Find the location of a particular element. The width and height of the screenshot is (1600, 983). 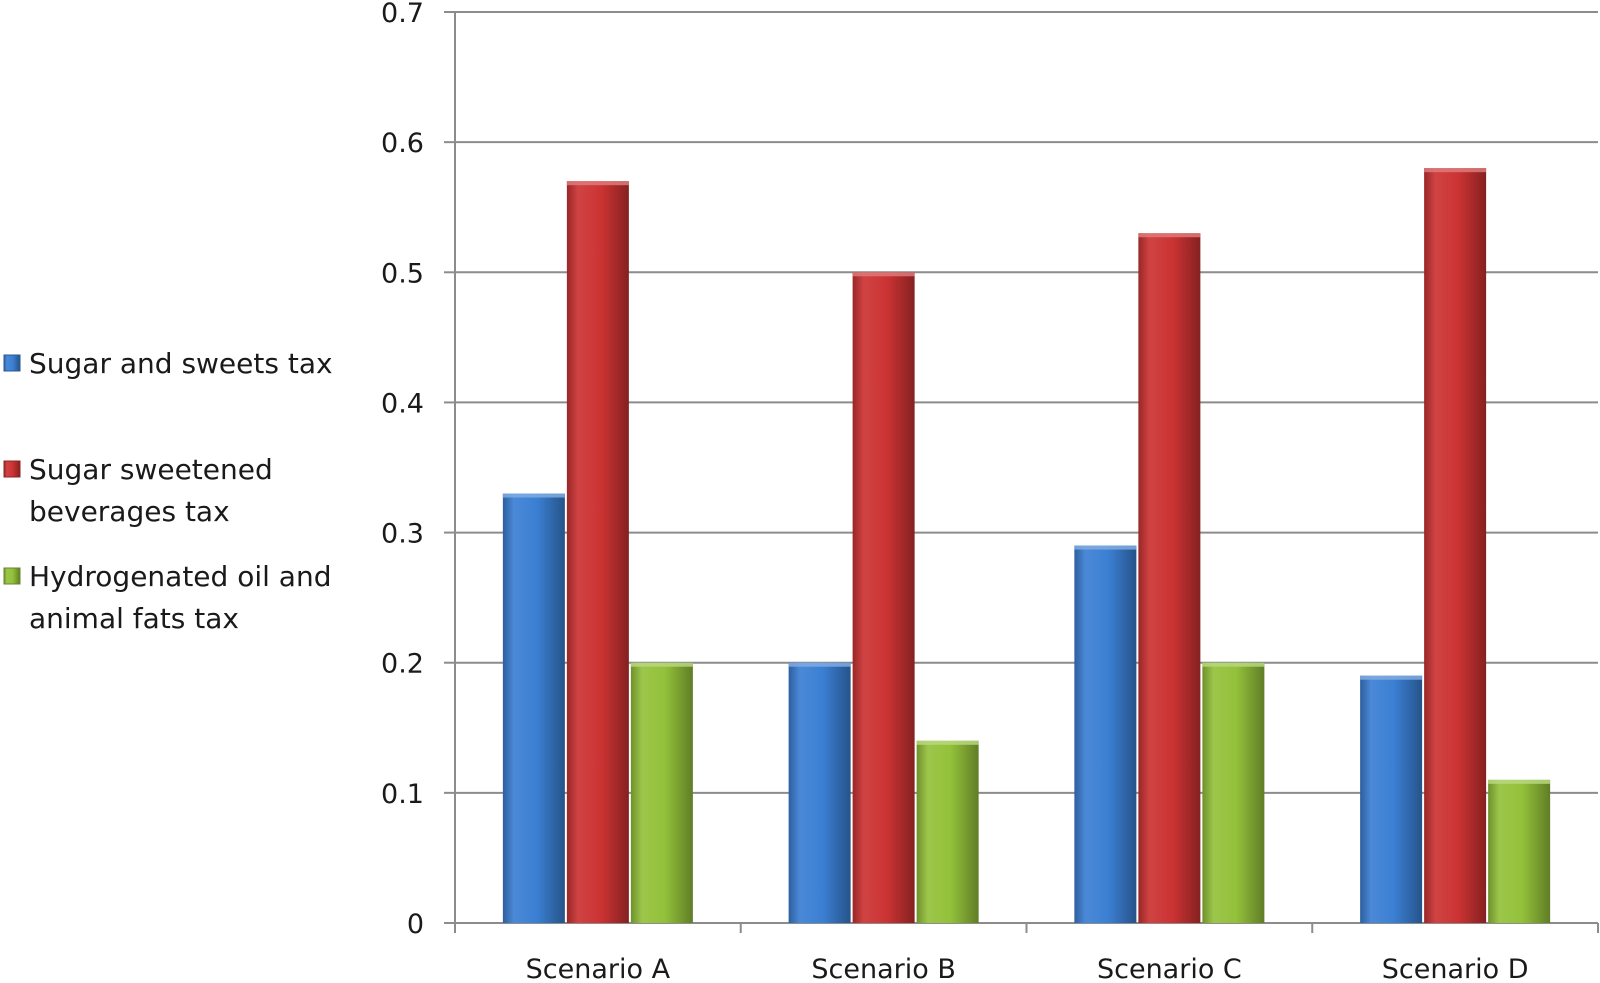

y-tick-label: 0.3 is located at coordinates (402, 534).